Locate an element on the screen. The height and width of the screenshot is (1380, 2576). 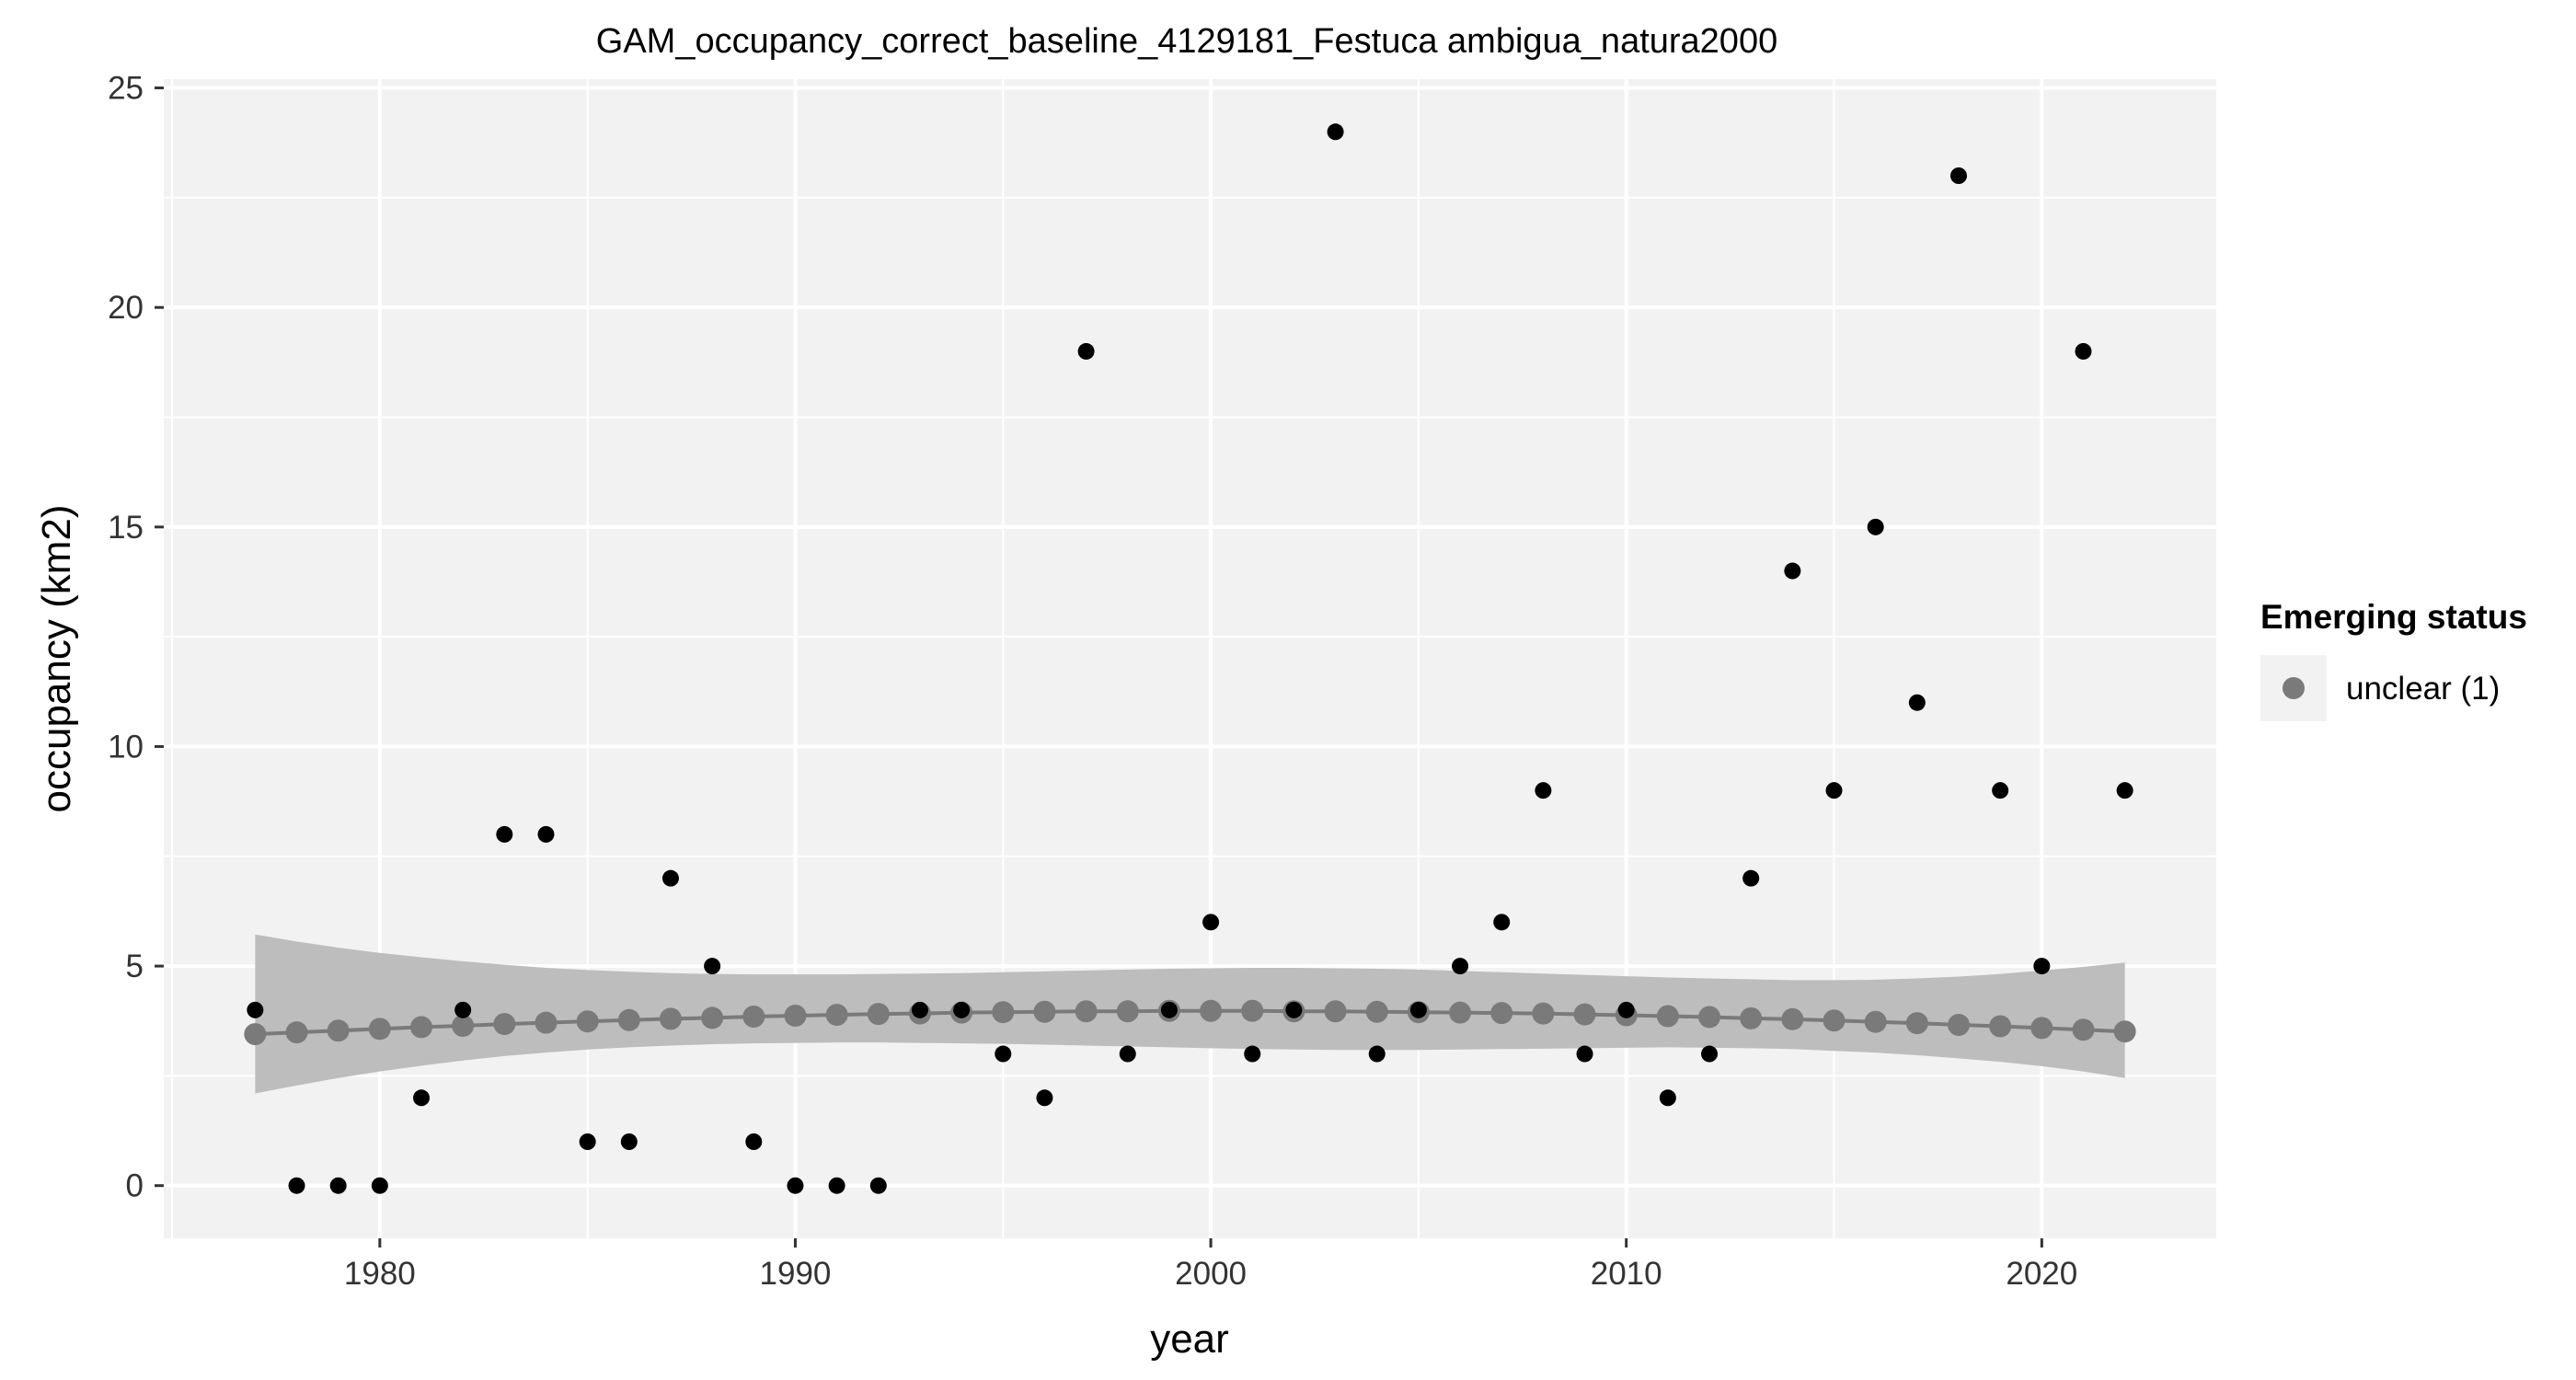
x-tick-label: 2020 is located at coordinates (2041, 1274).